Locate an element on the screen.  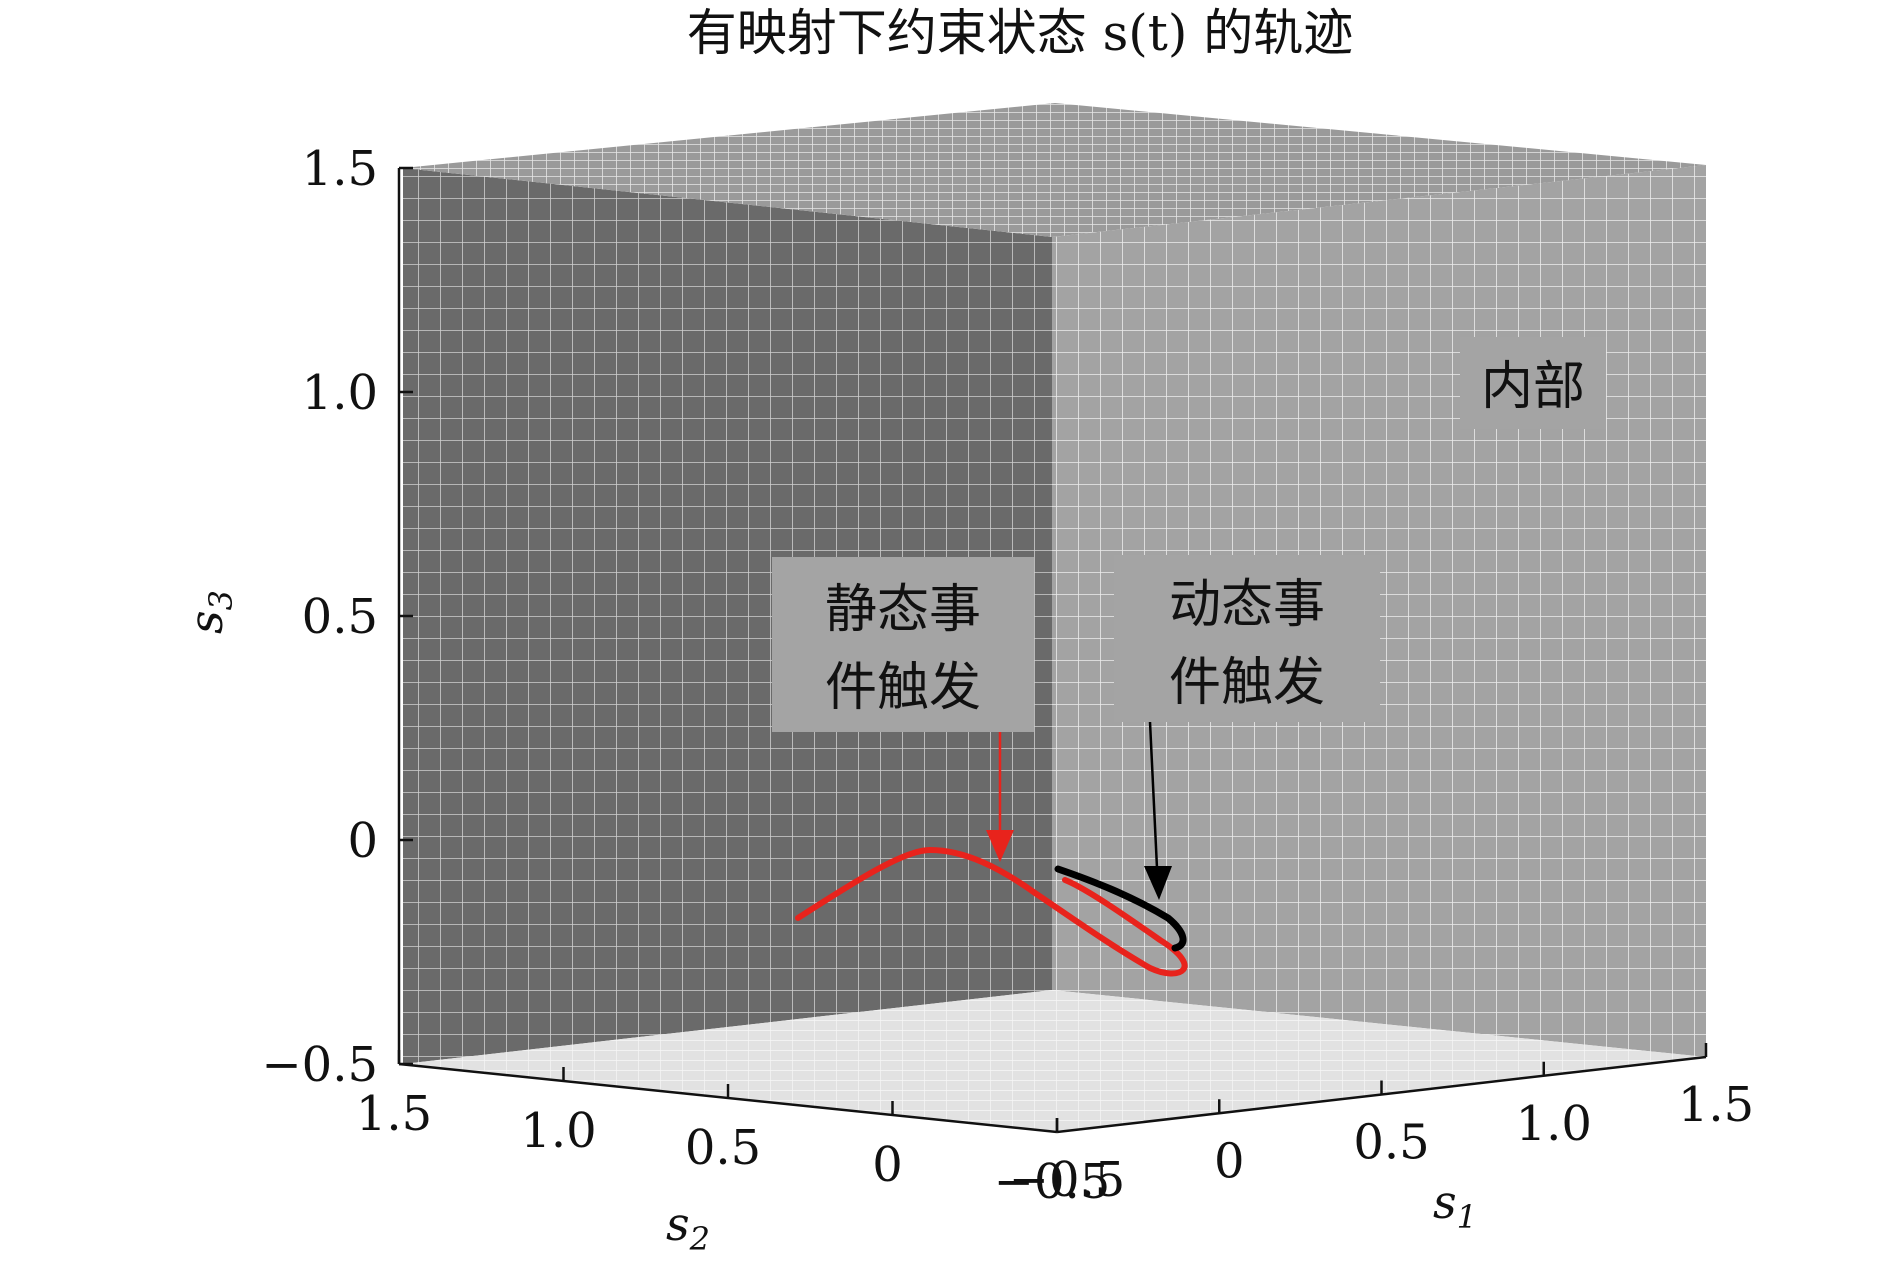
z-axis-label-base: s is located at coordinates (206, 622).